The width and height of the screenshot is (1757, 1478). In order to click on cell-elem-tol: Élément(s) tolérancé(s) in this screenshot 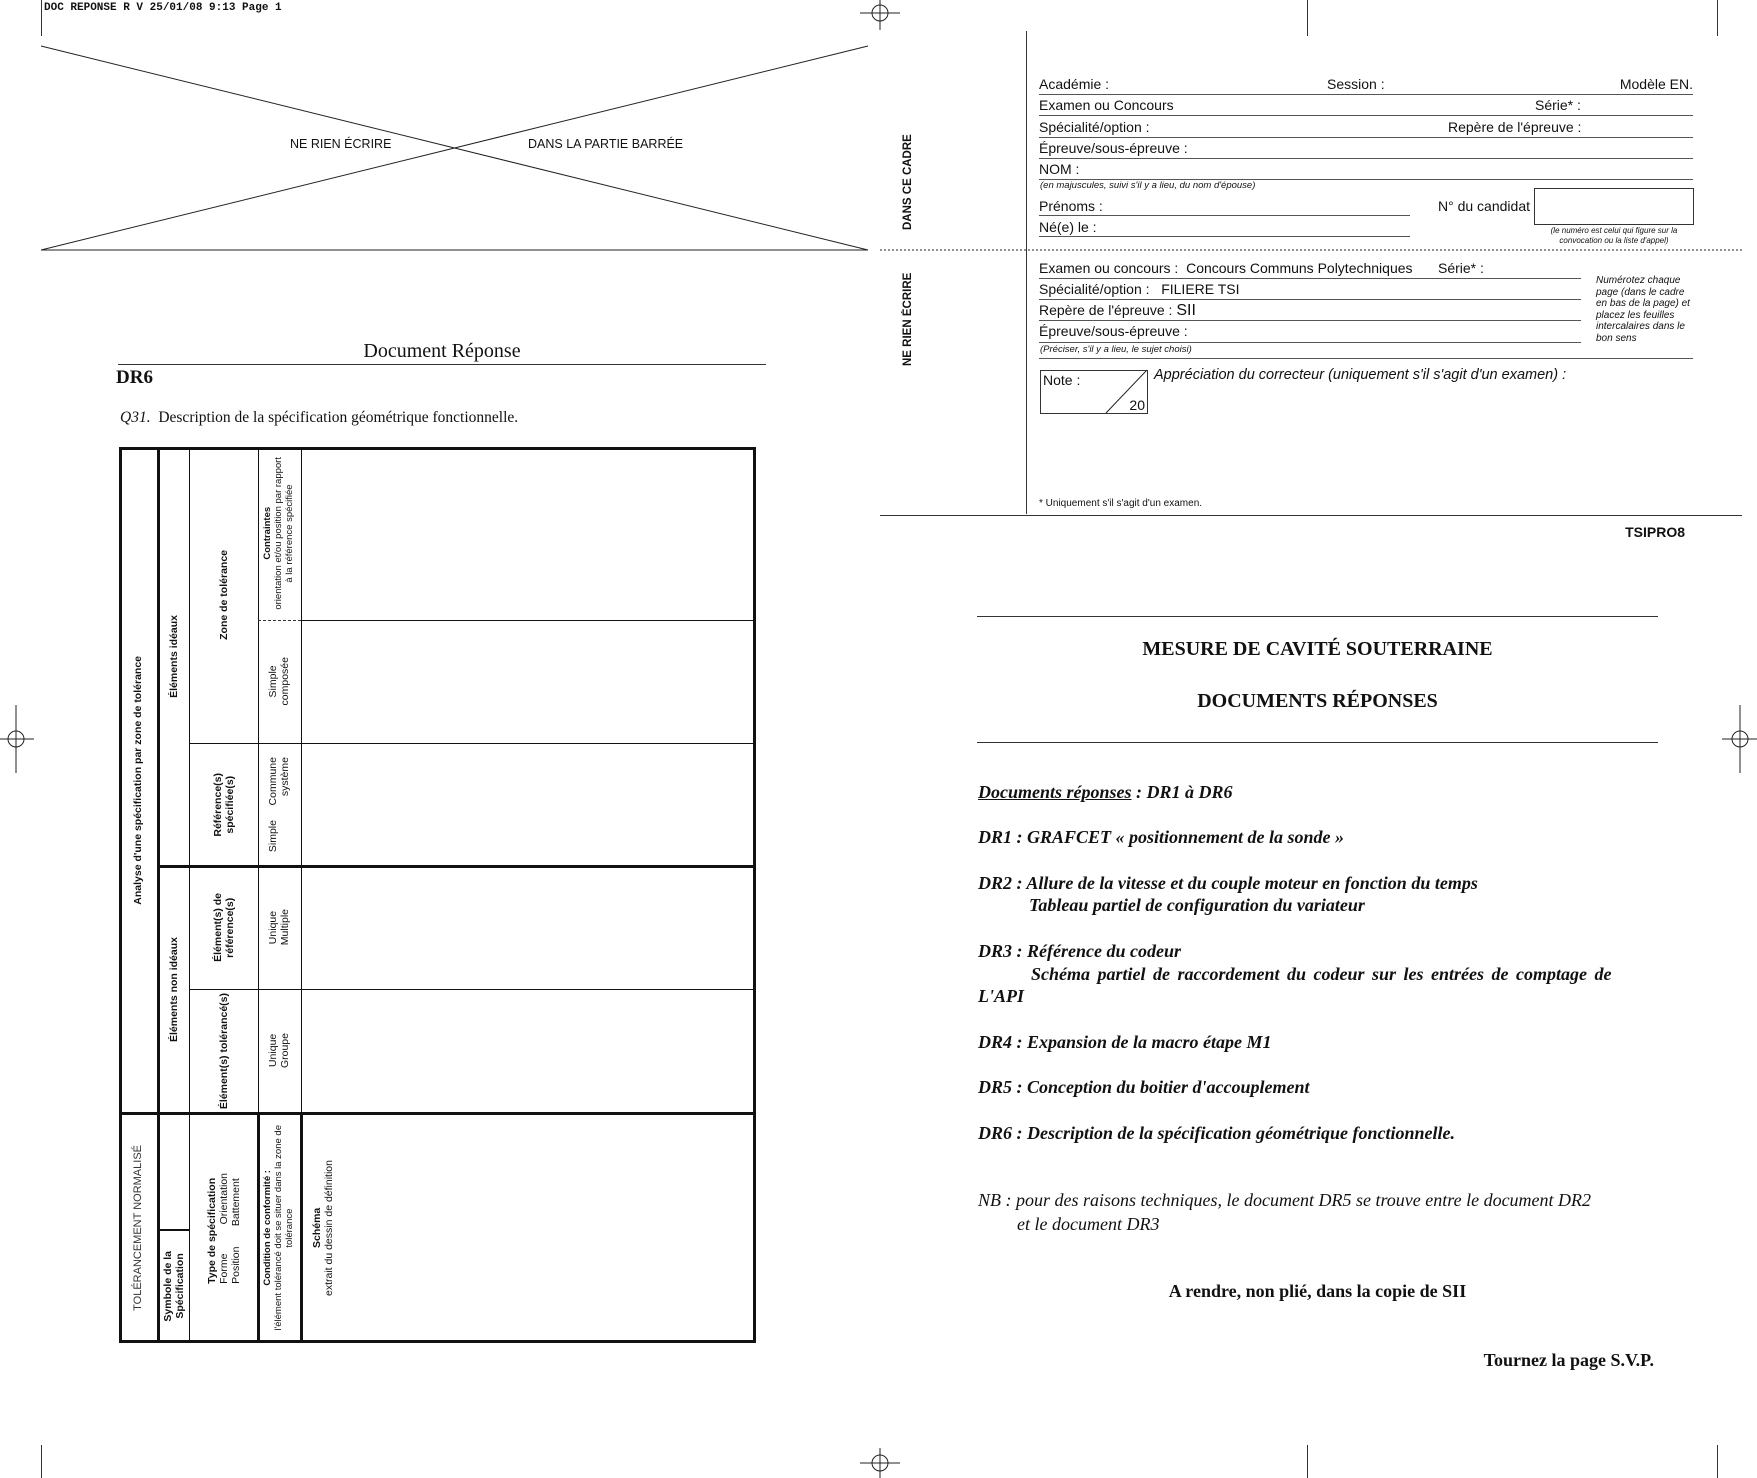, I will do `click(224, 1051)`.